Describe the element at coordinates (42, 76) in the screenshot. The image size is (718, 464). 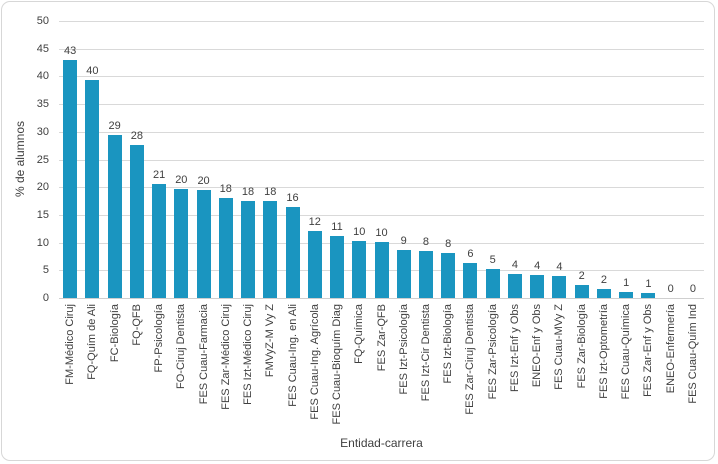
I see `y-tick-label: 40` at that location.